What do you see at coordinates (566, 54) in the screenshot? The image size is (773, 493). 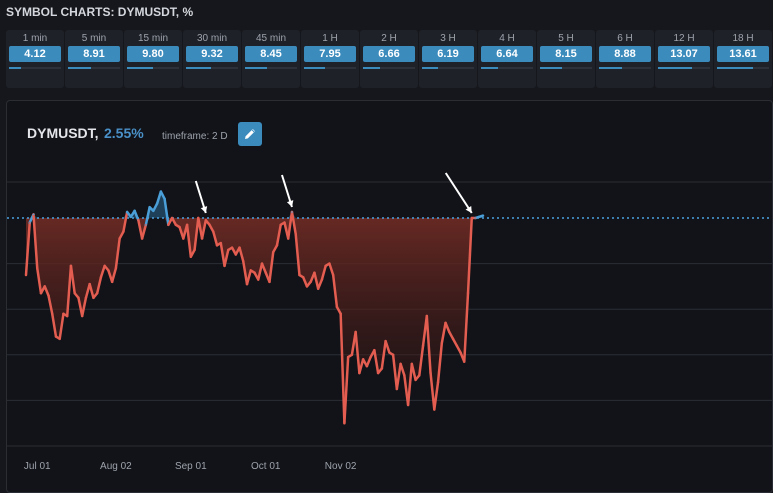 I see `timeframe-card-value: 8.15` at bounding box center [566, 54].